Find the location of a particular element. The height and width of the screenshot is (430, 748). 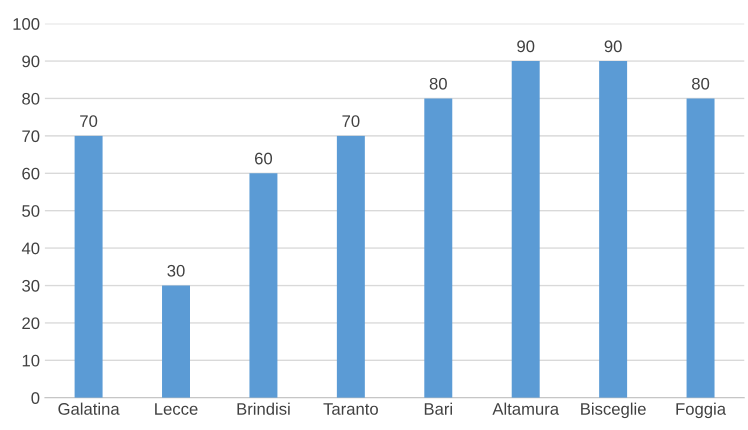

x-tick-label: Bisceglie is located at coordinates (613, 410).